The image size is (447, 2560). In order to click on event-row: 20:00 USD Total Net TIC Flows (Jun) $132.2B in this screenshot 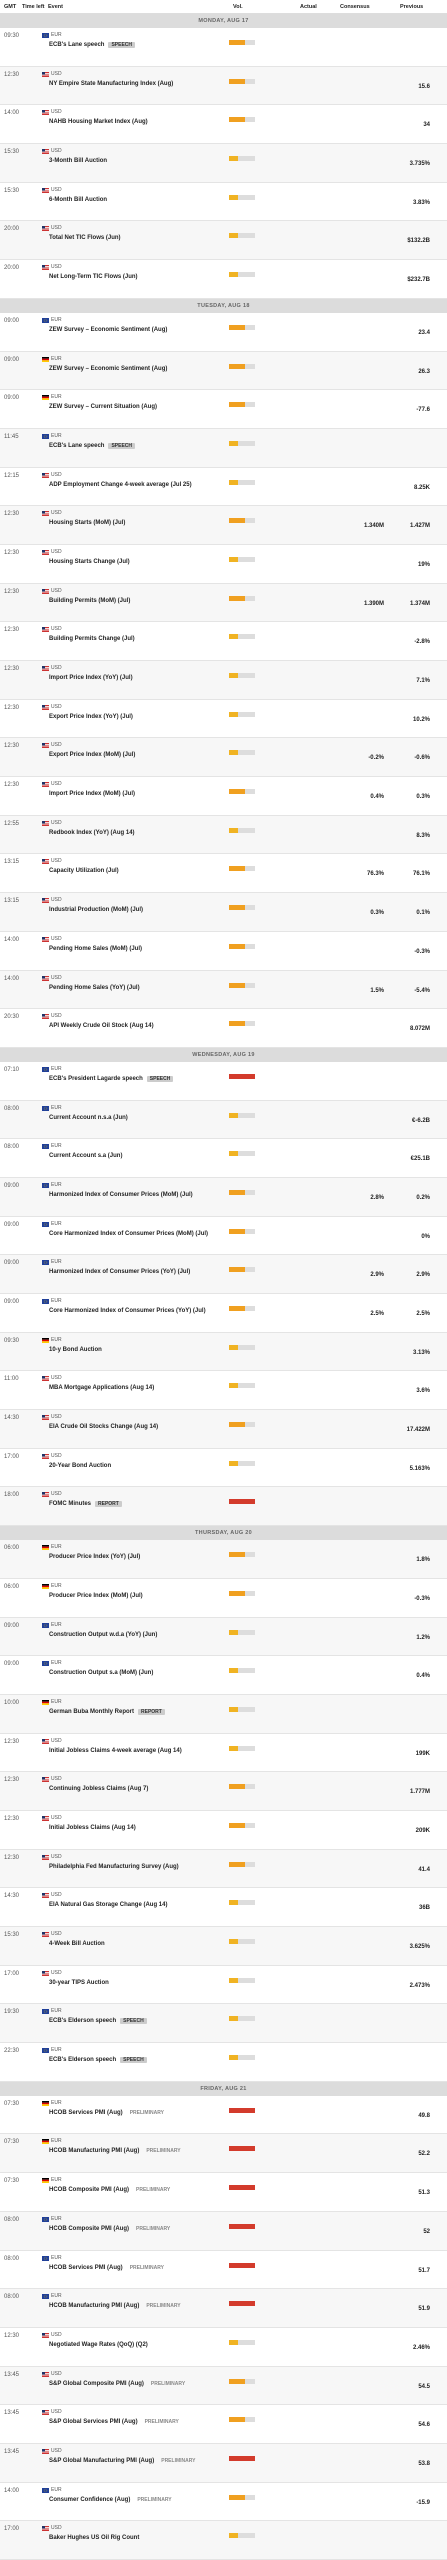, I will do `click(223, 241)`.